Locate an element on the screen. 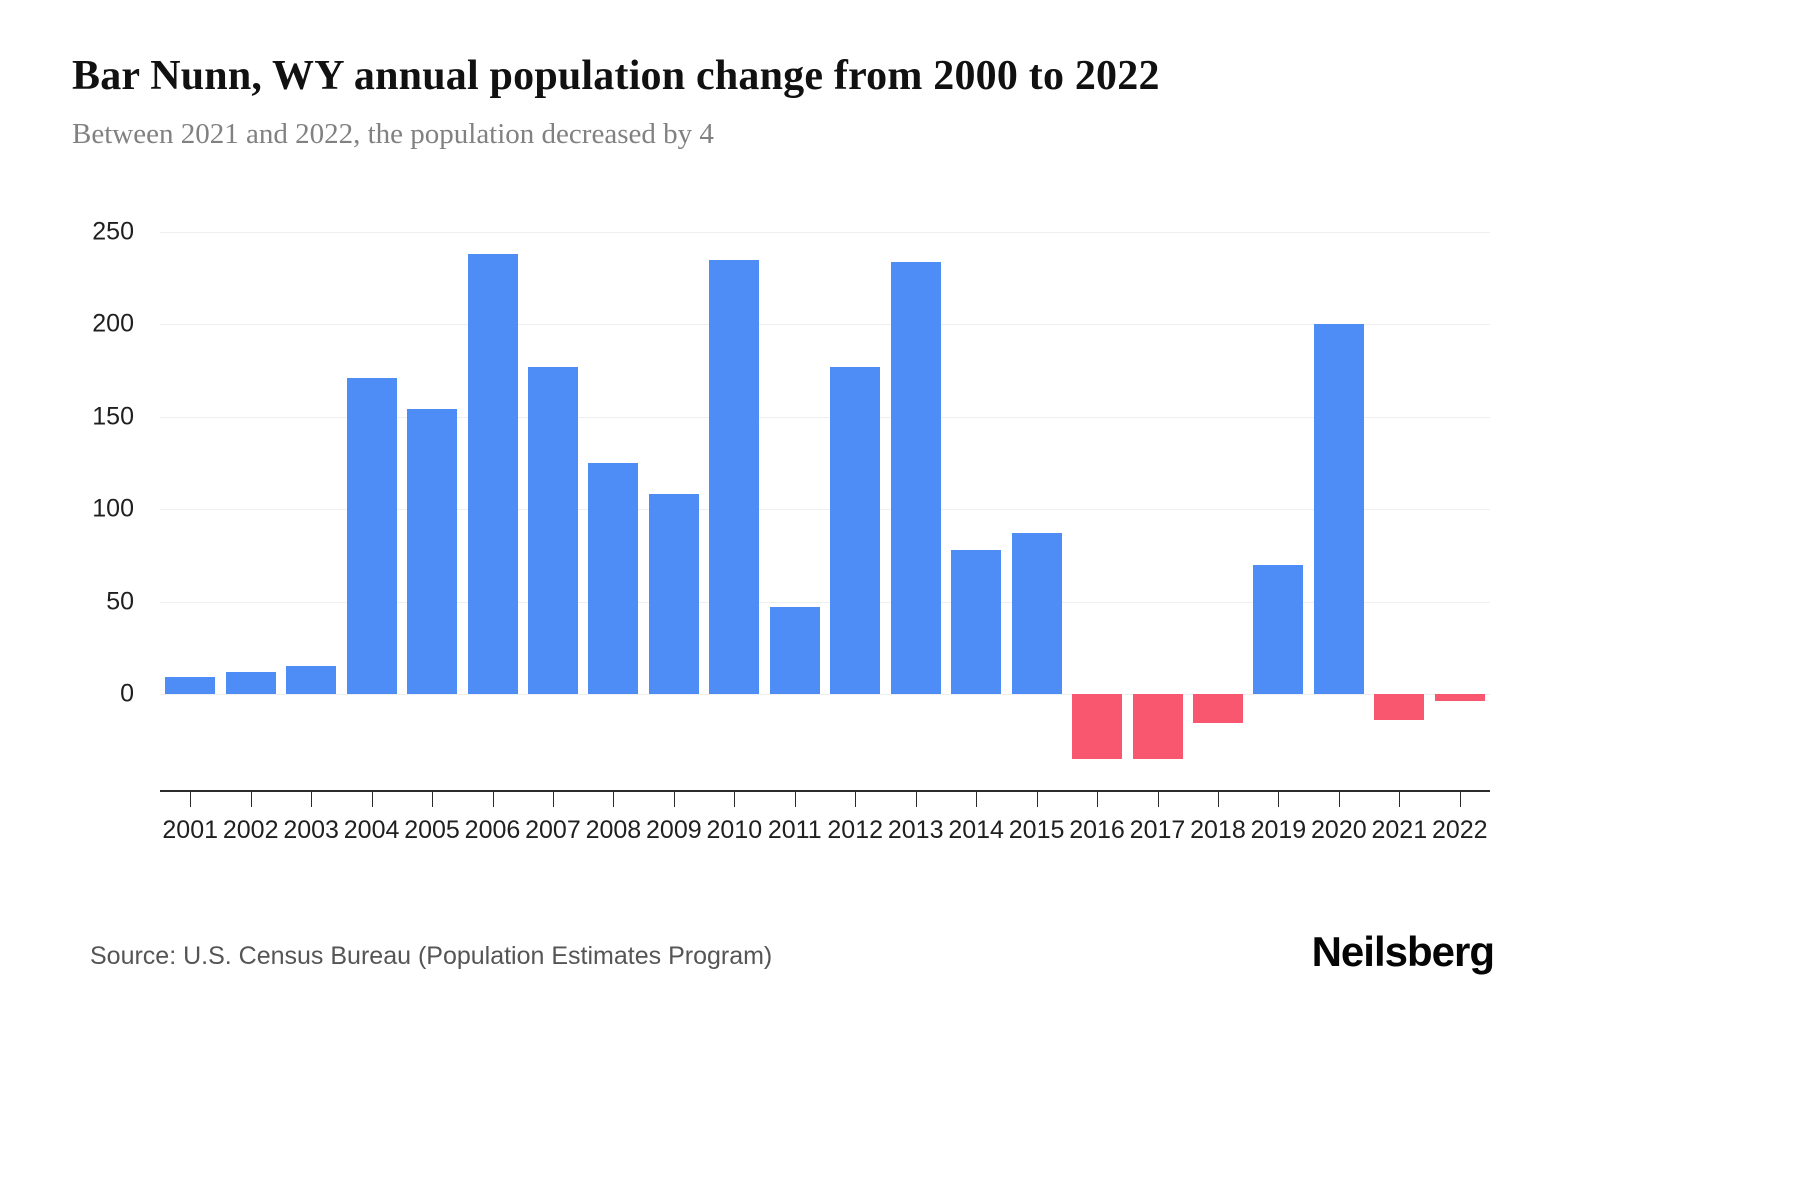  bar-2006 is located at coordinates (492, 474).